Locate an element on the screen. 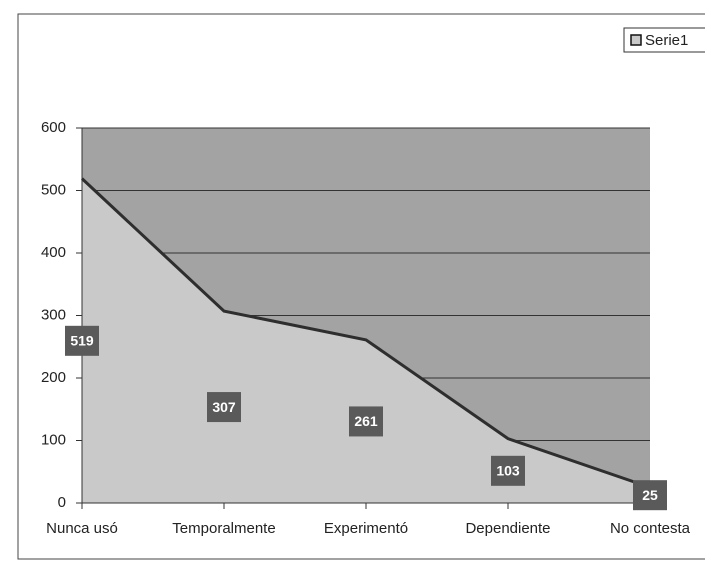  x-tick-label: Dependiente is located at coordinates (507, 528).